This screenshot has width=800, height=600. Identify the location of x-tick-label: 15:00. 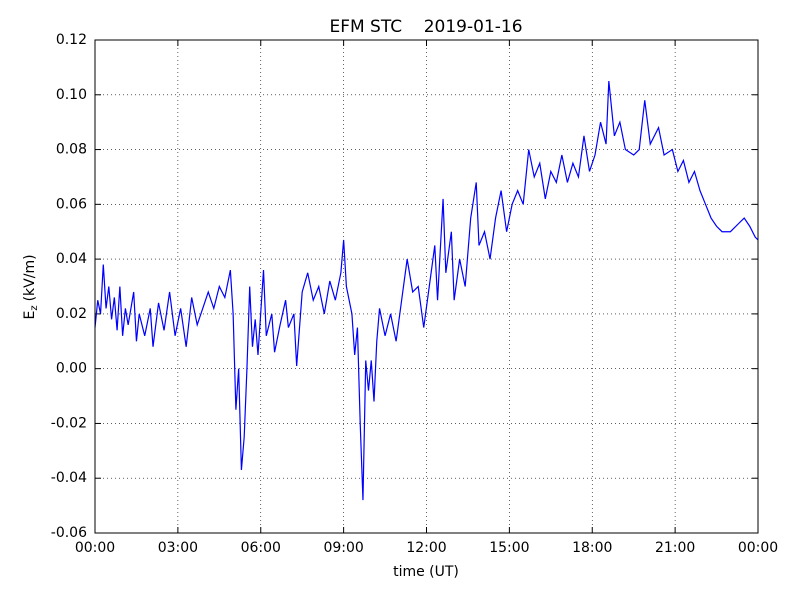
(509, 548).